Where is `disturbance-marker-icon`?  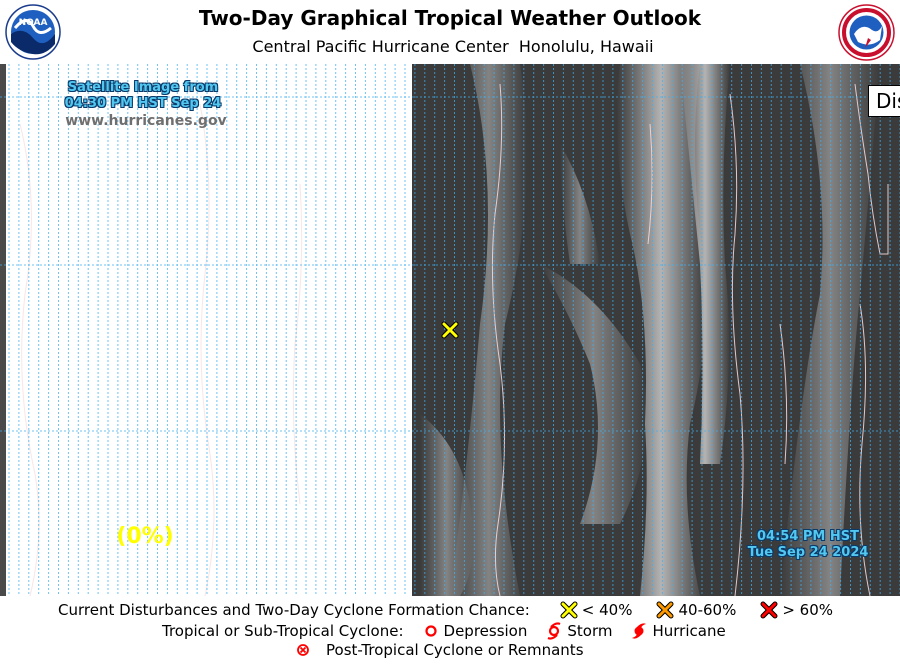 disturbance-marker-icon is located at coordinates (450, 330).